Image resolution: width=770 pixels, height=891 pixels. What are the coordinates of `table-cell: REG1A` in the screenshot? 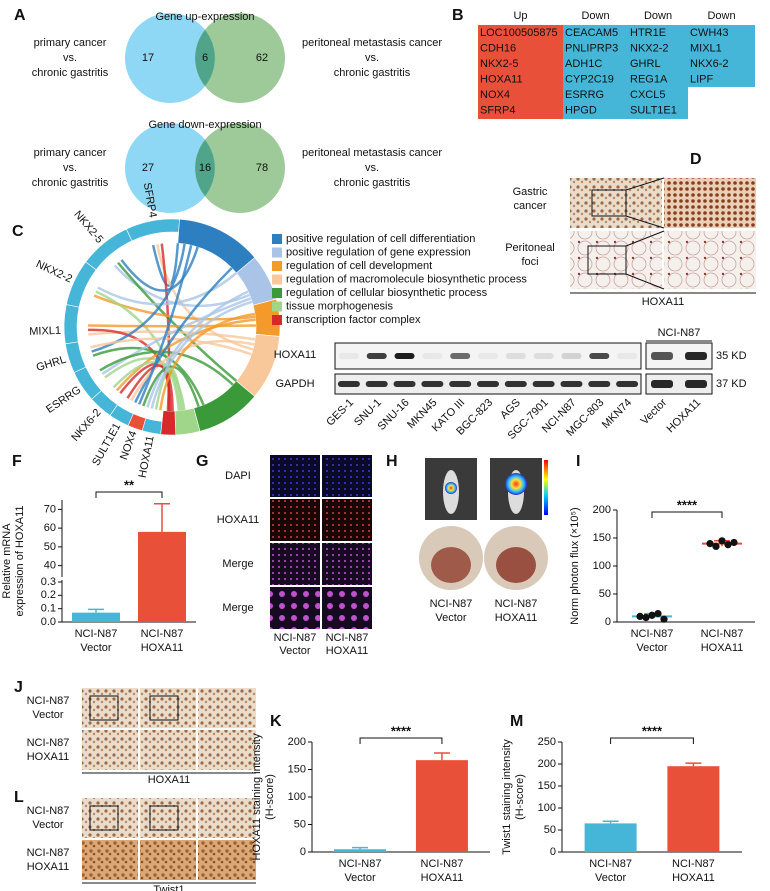 It's located at (649, 79).